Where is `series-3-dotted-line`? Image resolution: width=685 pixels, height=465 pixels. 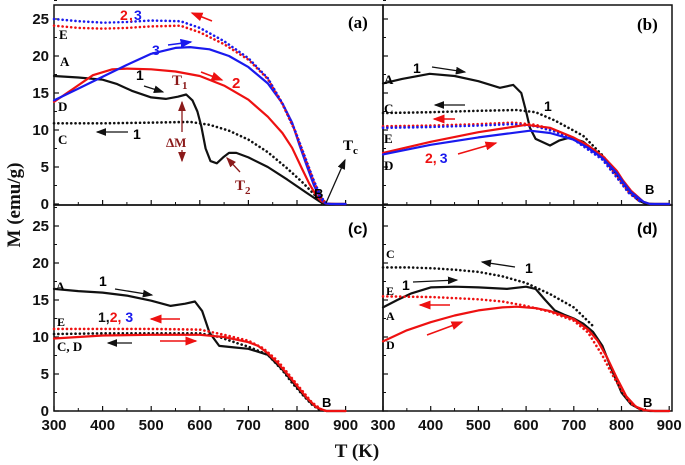 series-3-dotted-line is located at coordinates (511, 163).